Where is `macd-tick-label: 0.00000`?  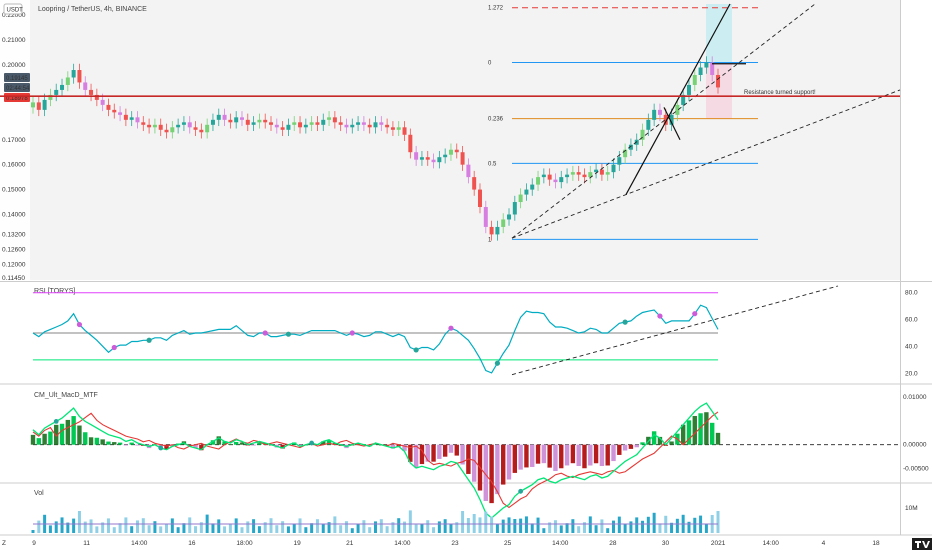 macd-tick-label: 0.00000 is located at coordinates (915, 445).